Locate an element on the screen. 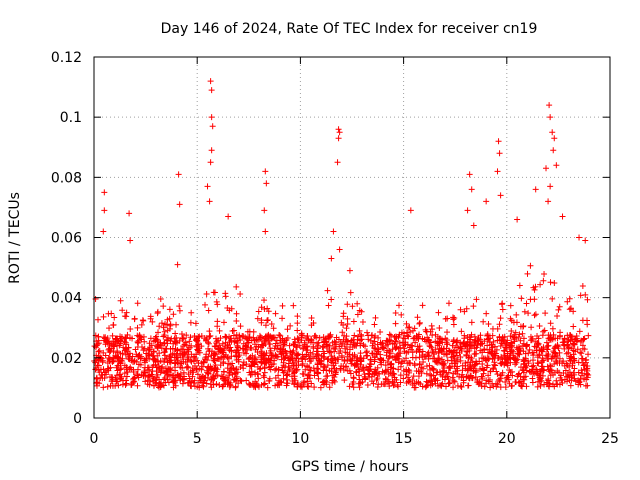  y-tick-label: 0.1 is located at coordinates (71, 118).